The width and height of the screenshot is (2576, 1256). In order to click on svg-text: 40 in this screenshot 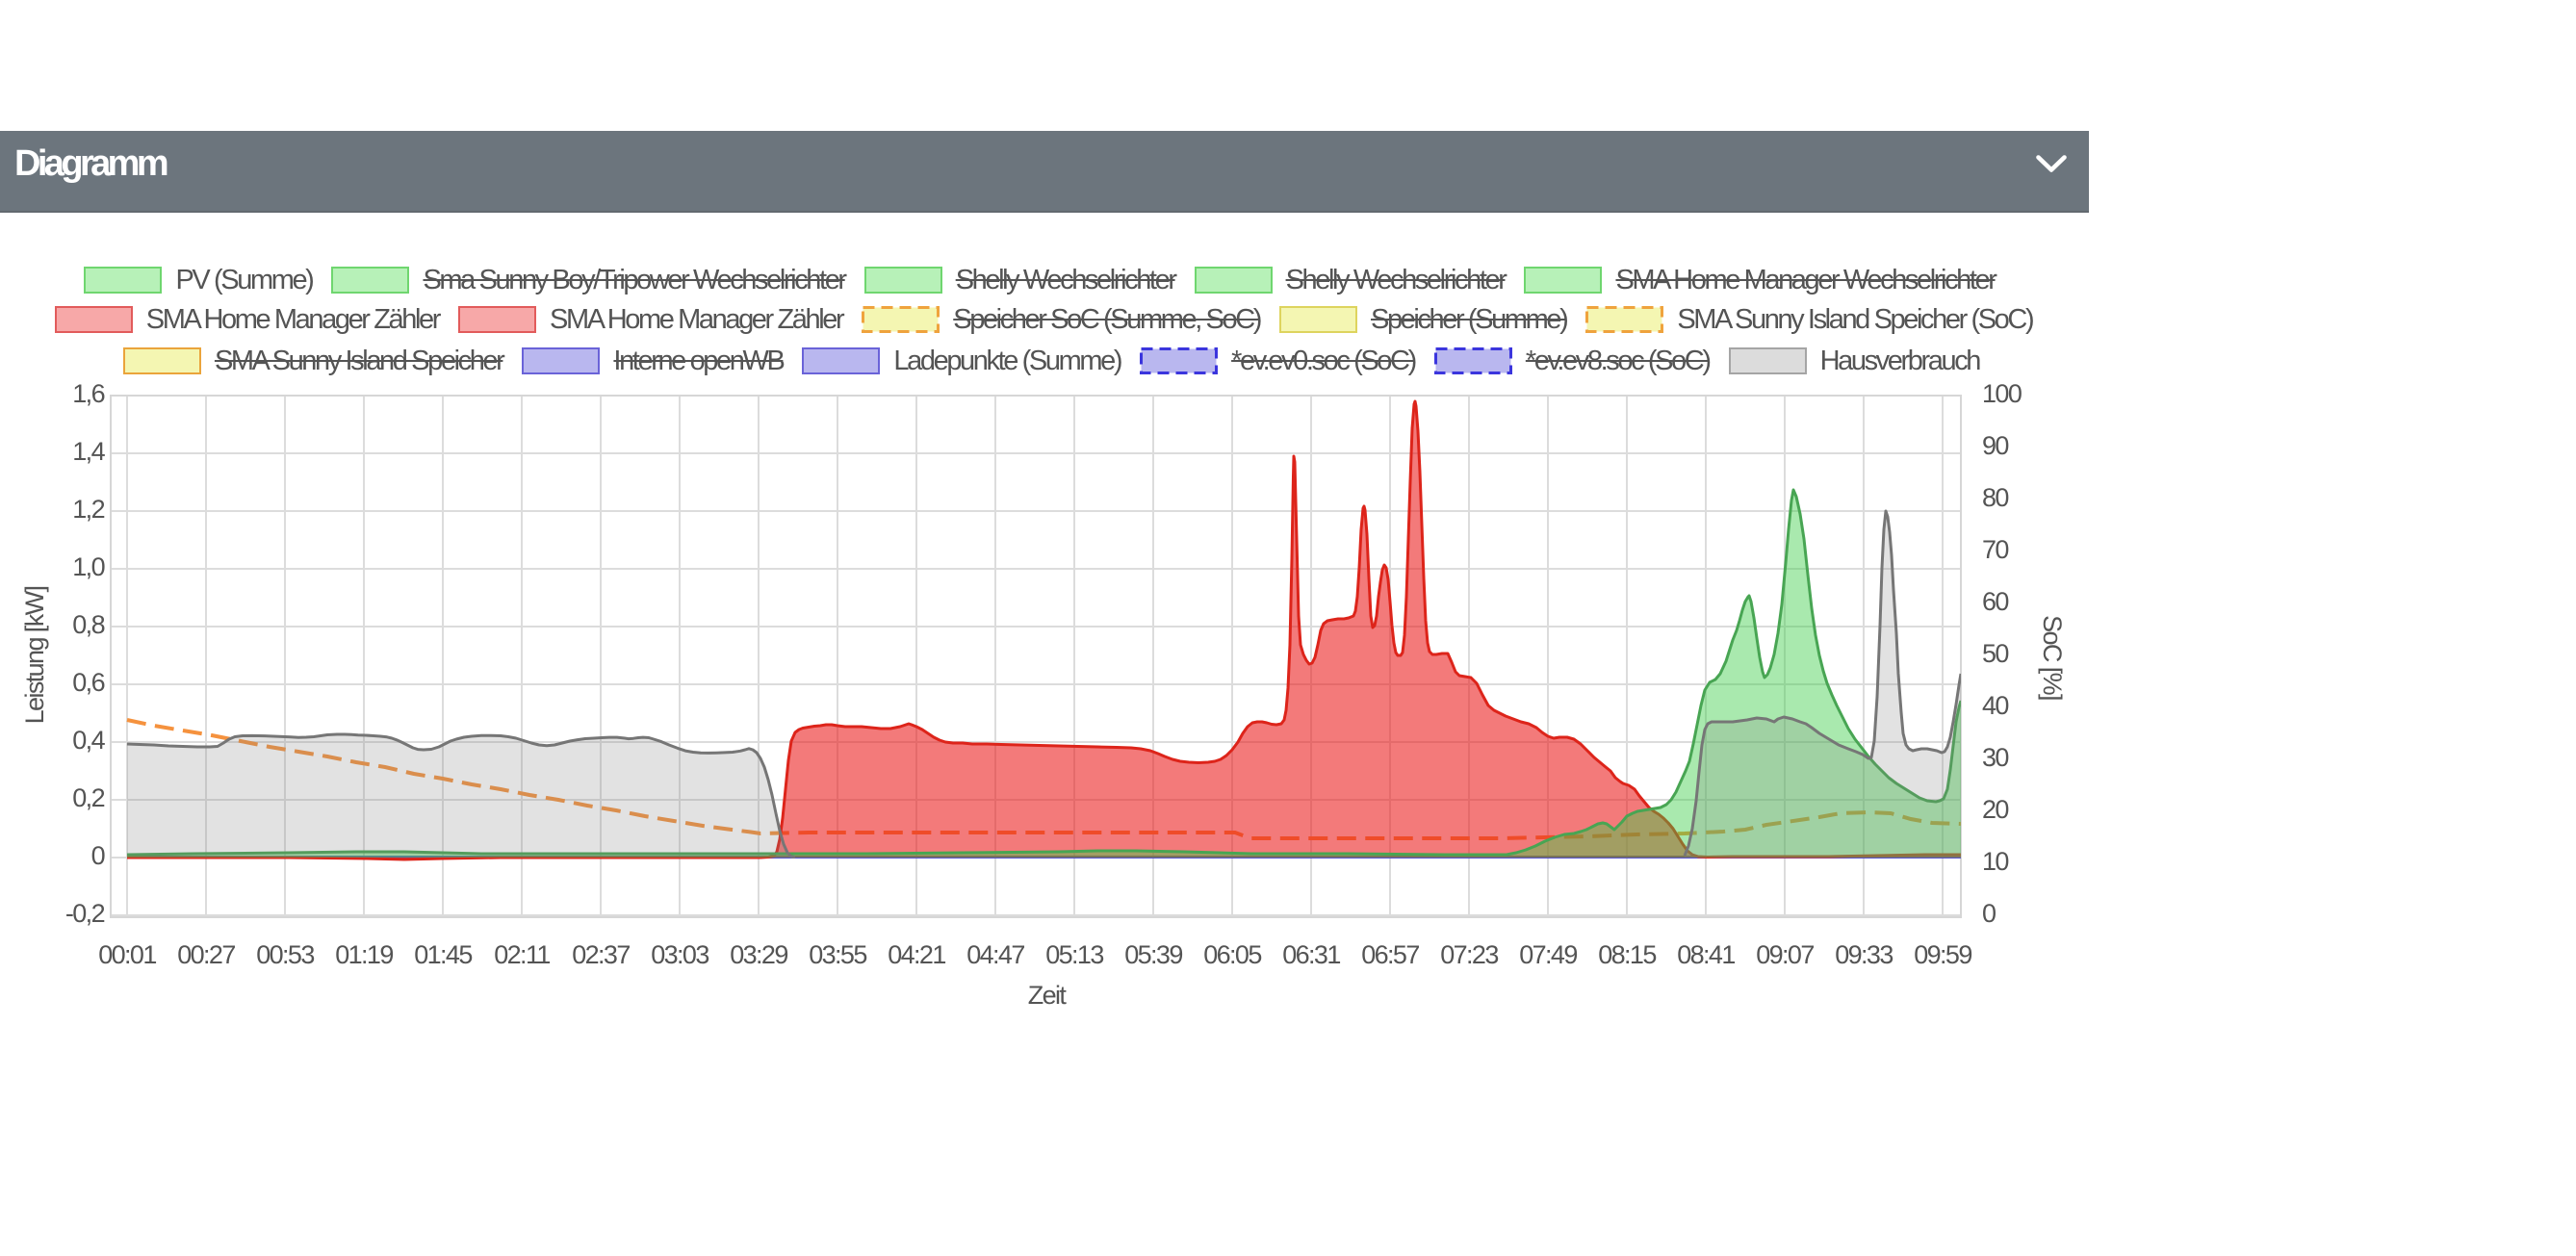, I will do `click(1995, 705)`.